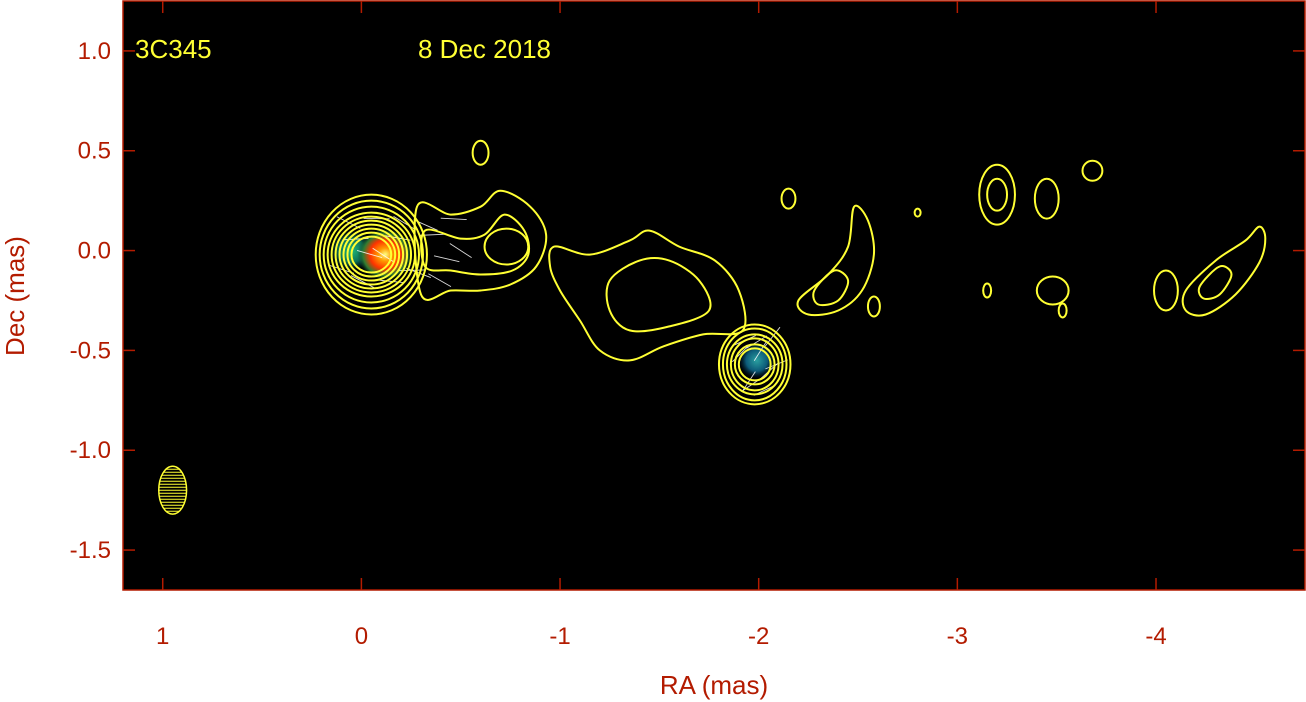 Image resolution: width=1306 pixels, height=702 pixels. What do you see at coordinates (15, 296) in the screenshot?
I see `y-axis-title: Dec (mas)` at bounding box center [15, 296].